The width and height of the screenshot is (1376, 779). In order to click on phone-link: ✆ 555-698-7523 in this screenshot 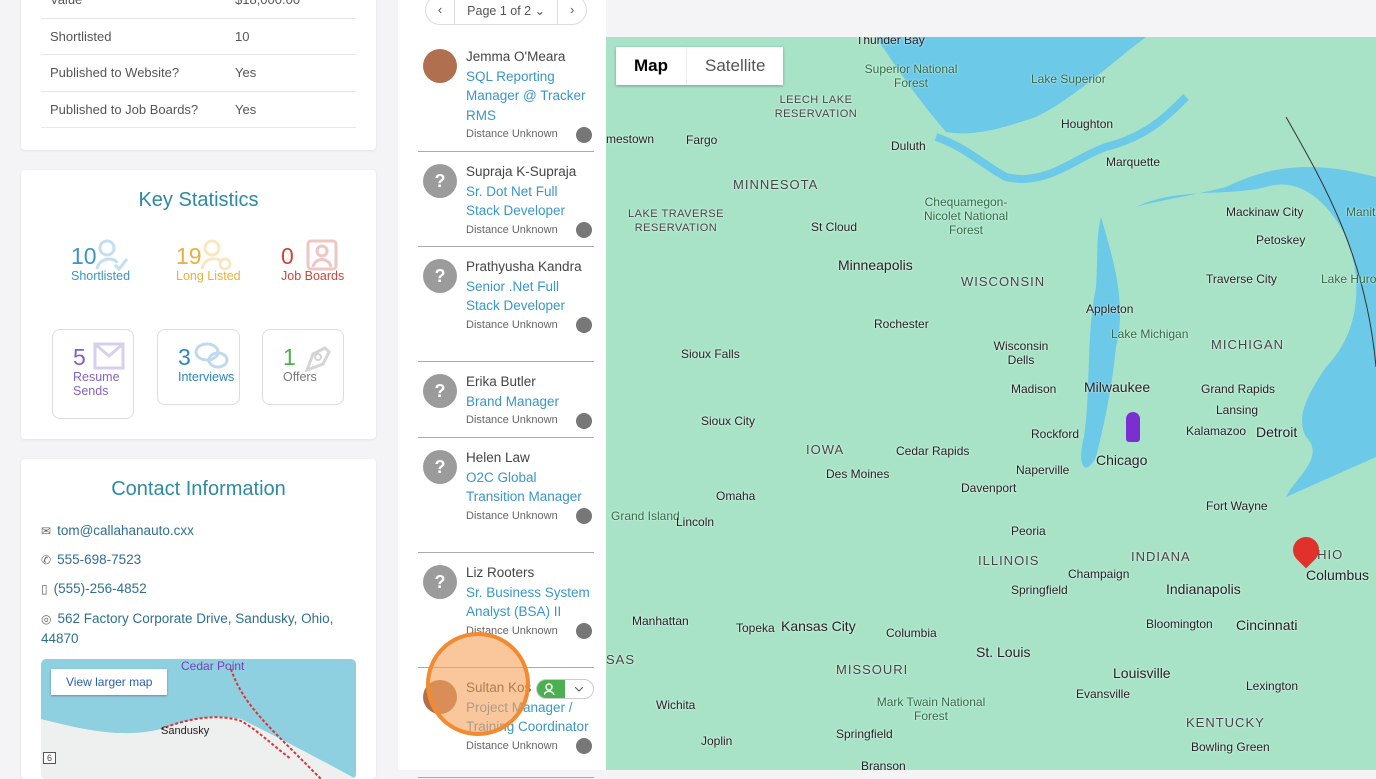, I will do `click(91, 559)`.